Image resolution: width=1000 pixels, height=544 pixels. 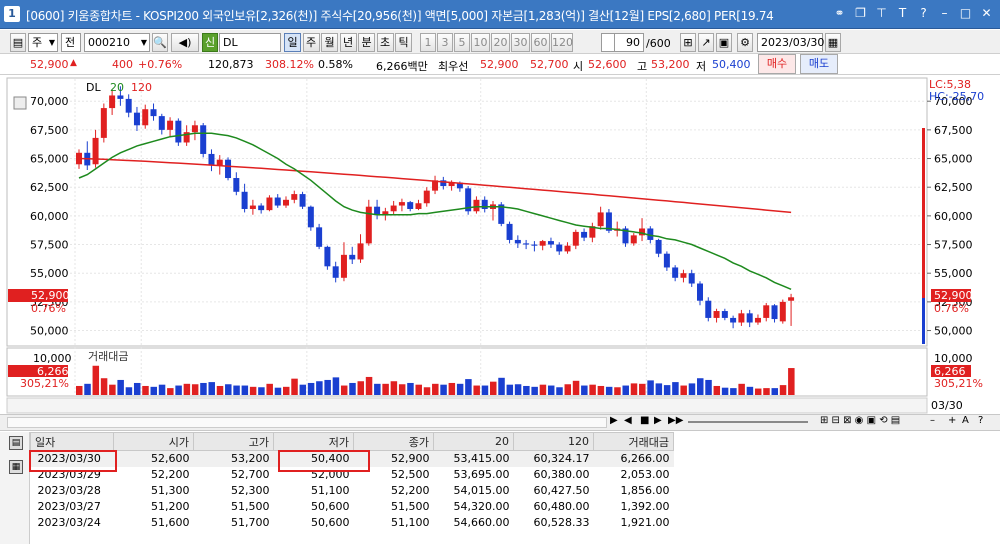 What do you see at coordinates (12, 14) in the screenshot?
I see `app-icon: 1` at bounding box center [12, 14].